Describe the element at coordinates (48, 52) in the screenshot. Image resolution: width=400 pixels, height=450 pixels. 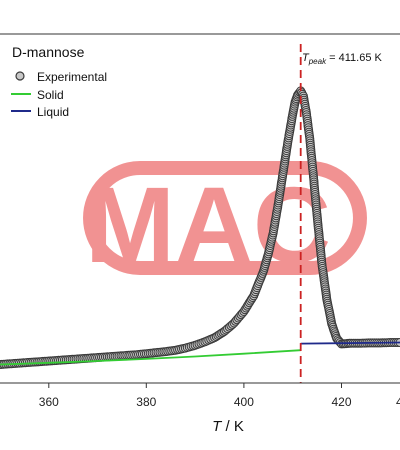
I see `chart-title: D-mannose` at that location.